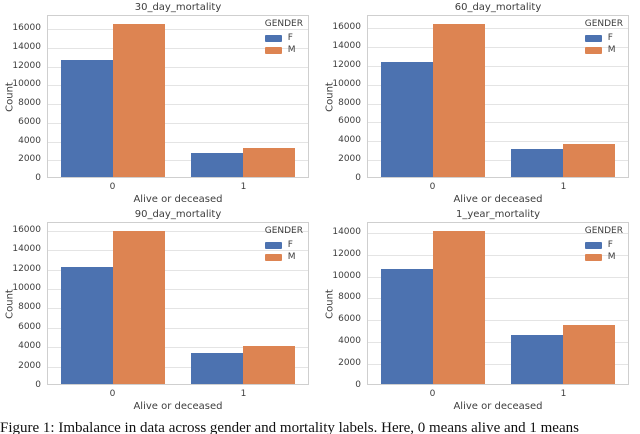 The width and height of the screenshot is (640, 434). I want to click on chart-title: 60_day_mortality, so click(498, 7).